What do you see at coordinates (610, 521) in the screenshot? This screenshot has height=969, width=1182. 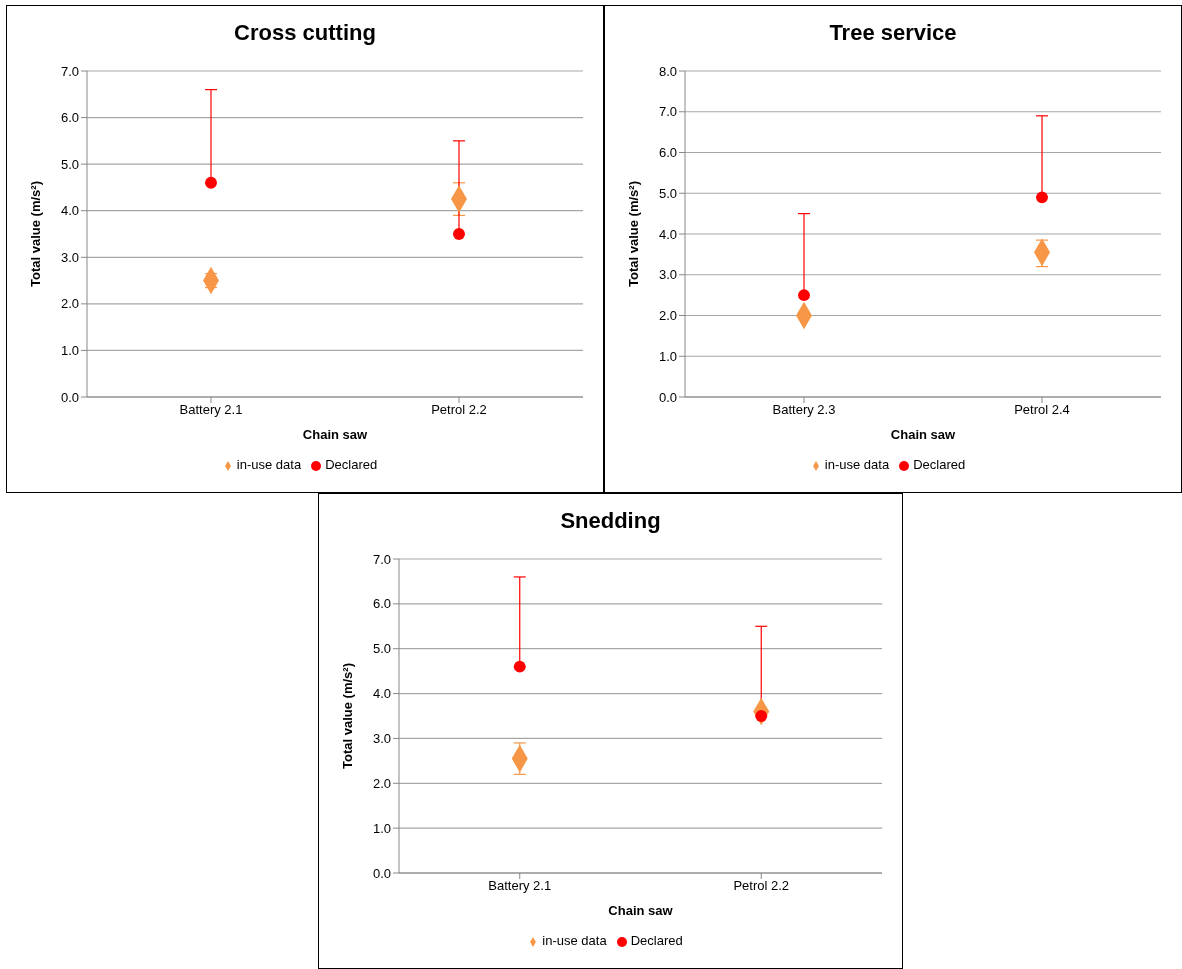 I see `chart-title: Snedding` at bounding box center [610, 521].